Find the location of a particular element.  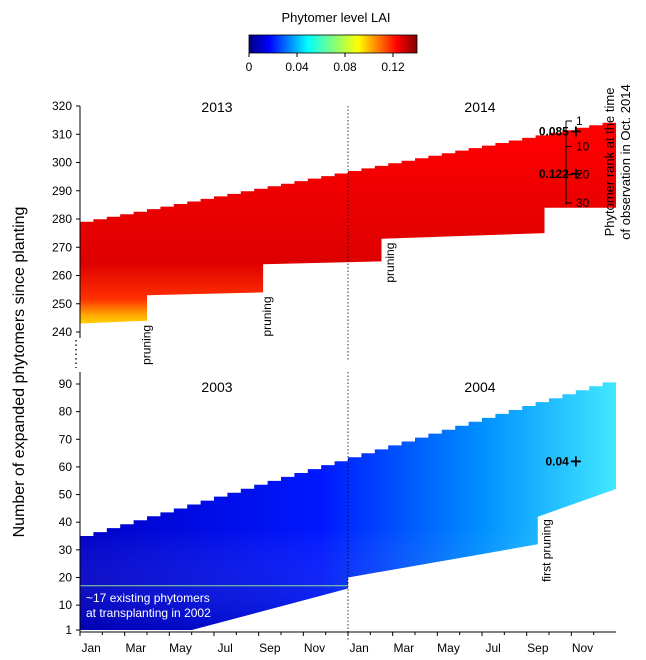

pruning-label: first pruning is located at coordinates (546, 550).